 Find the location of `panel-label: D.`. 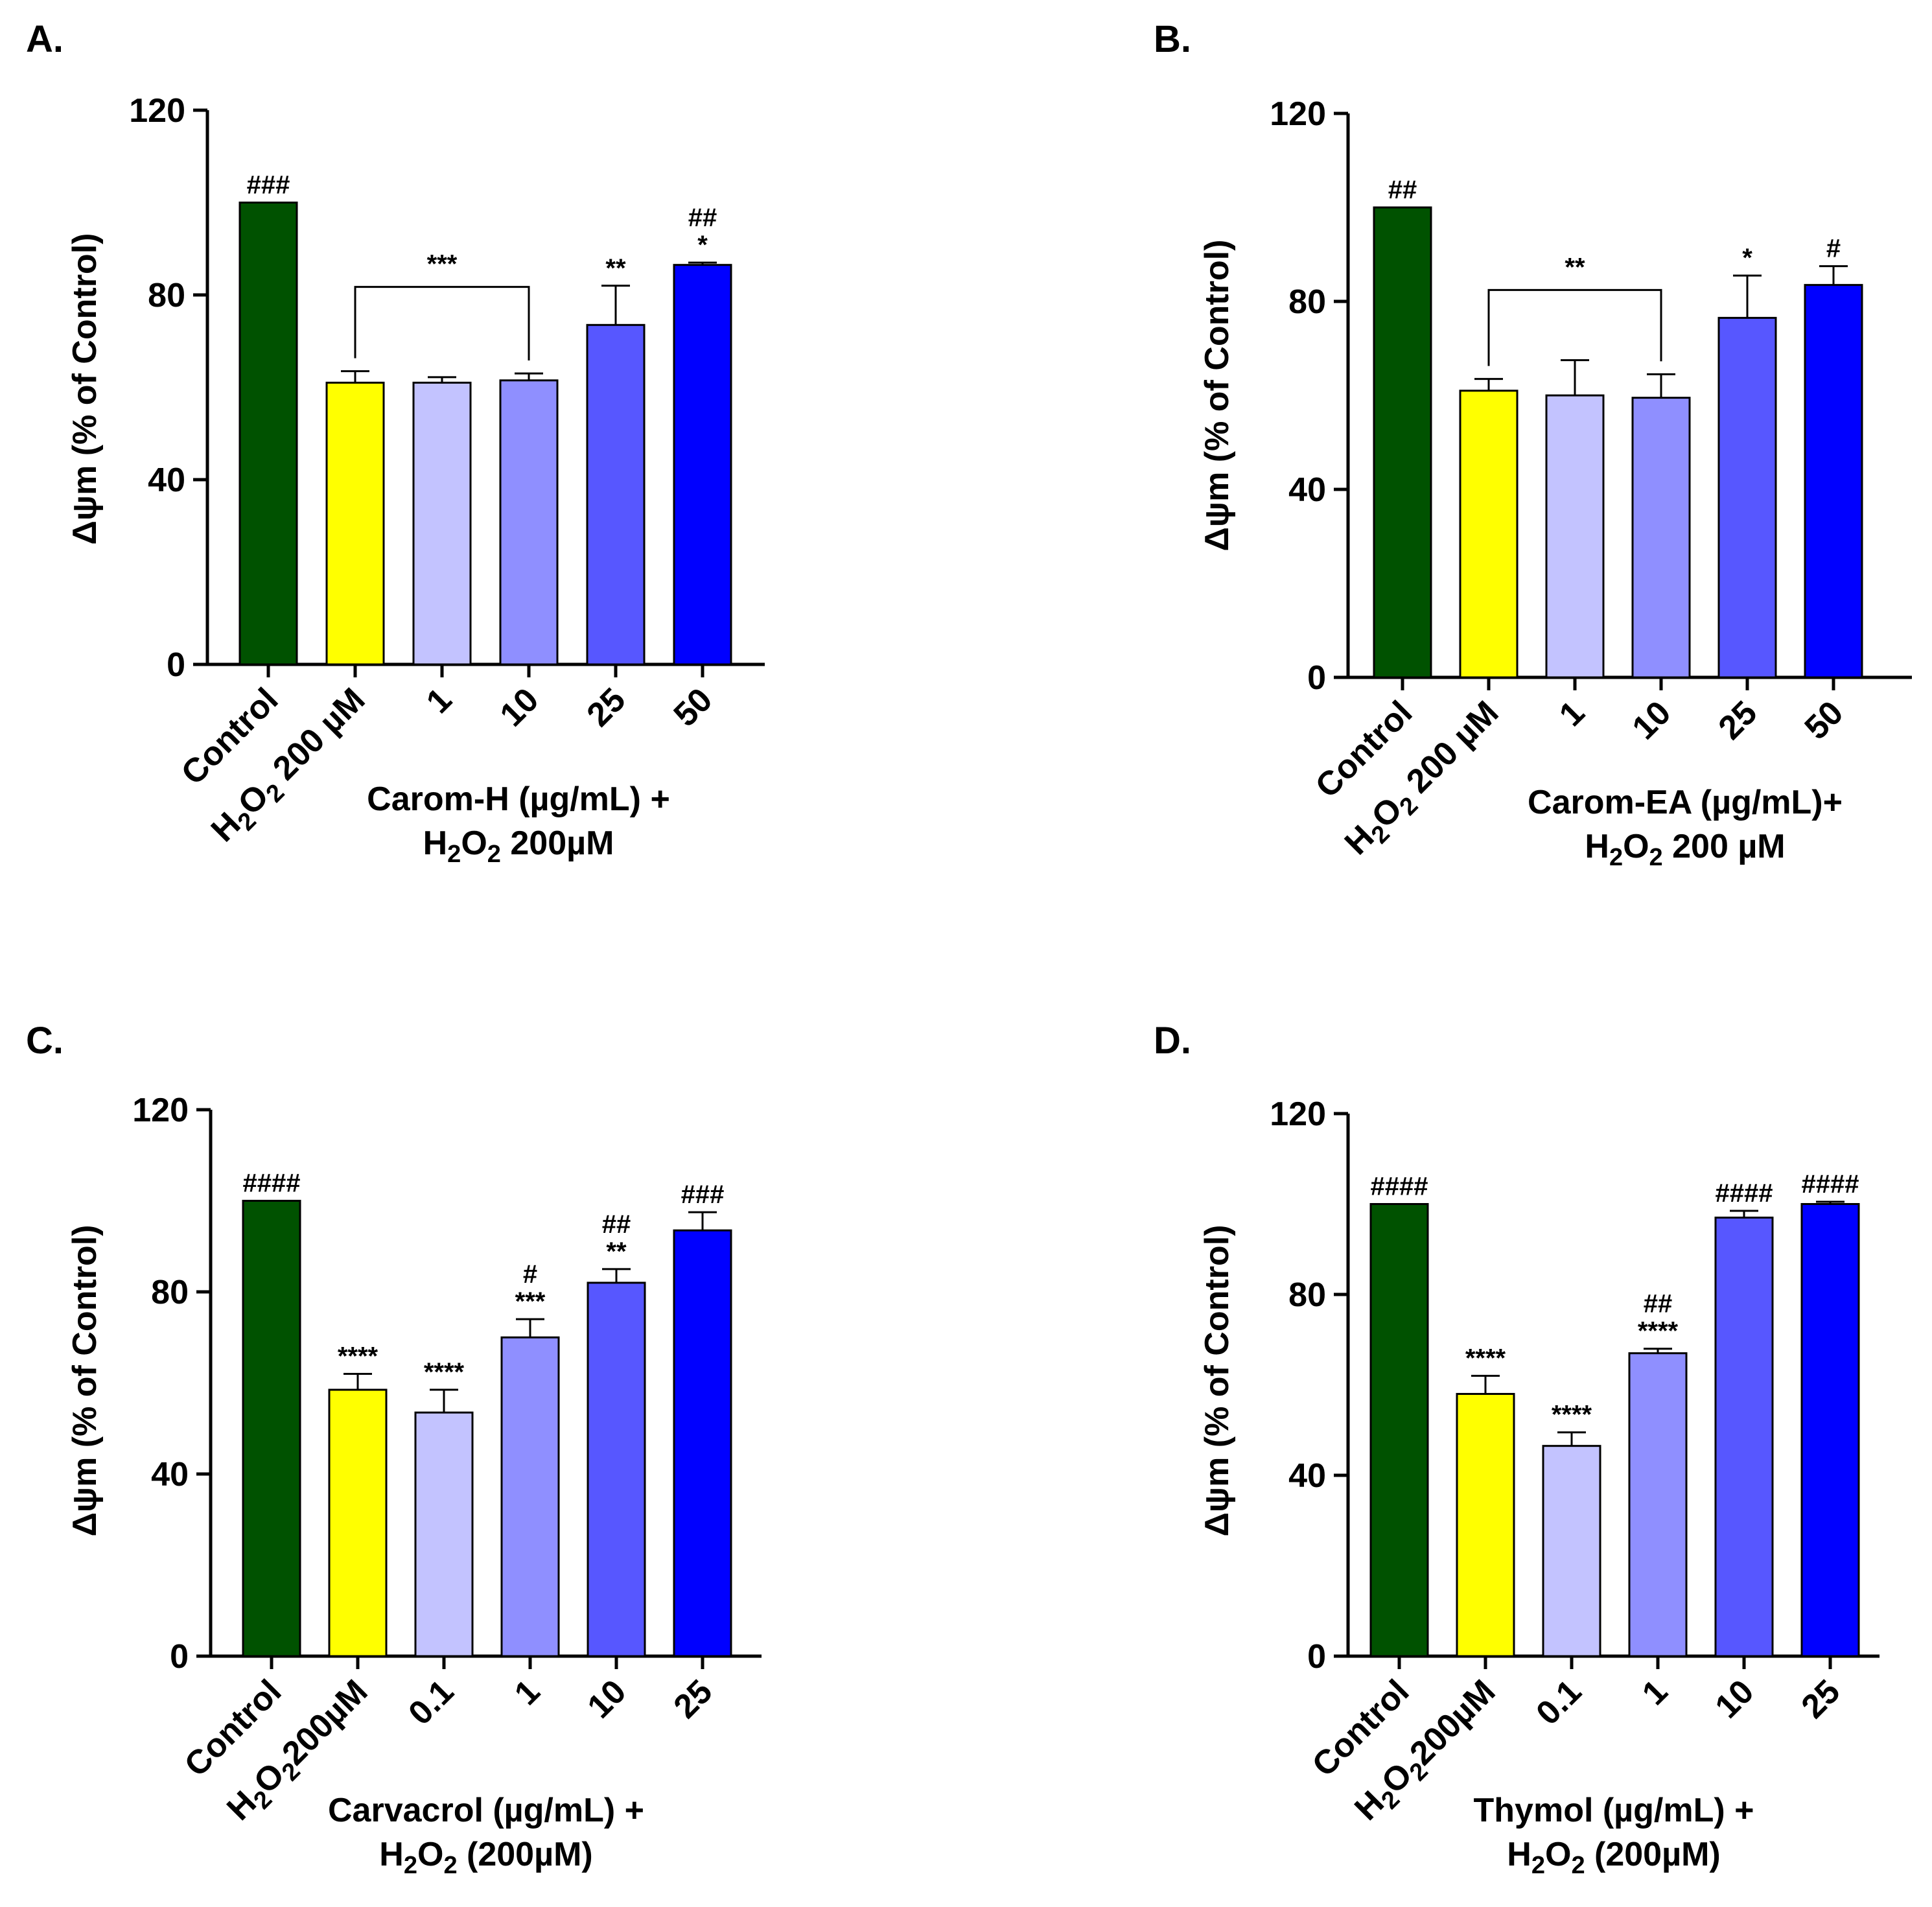

panel-label: D. is located at coordinates (1172, 1041).